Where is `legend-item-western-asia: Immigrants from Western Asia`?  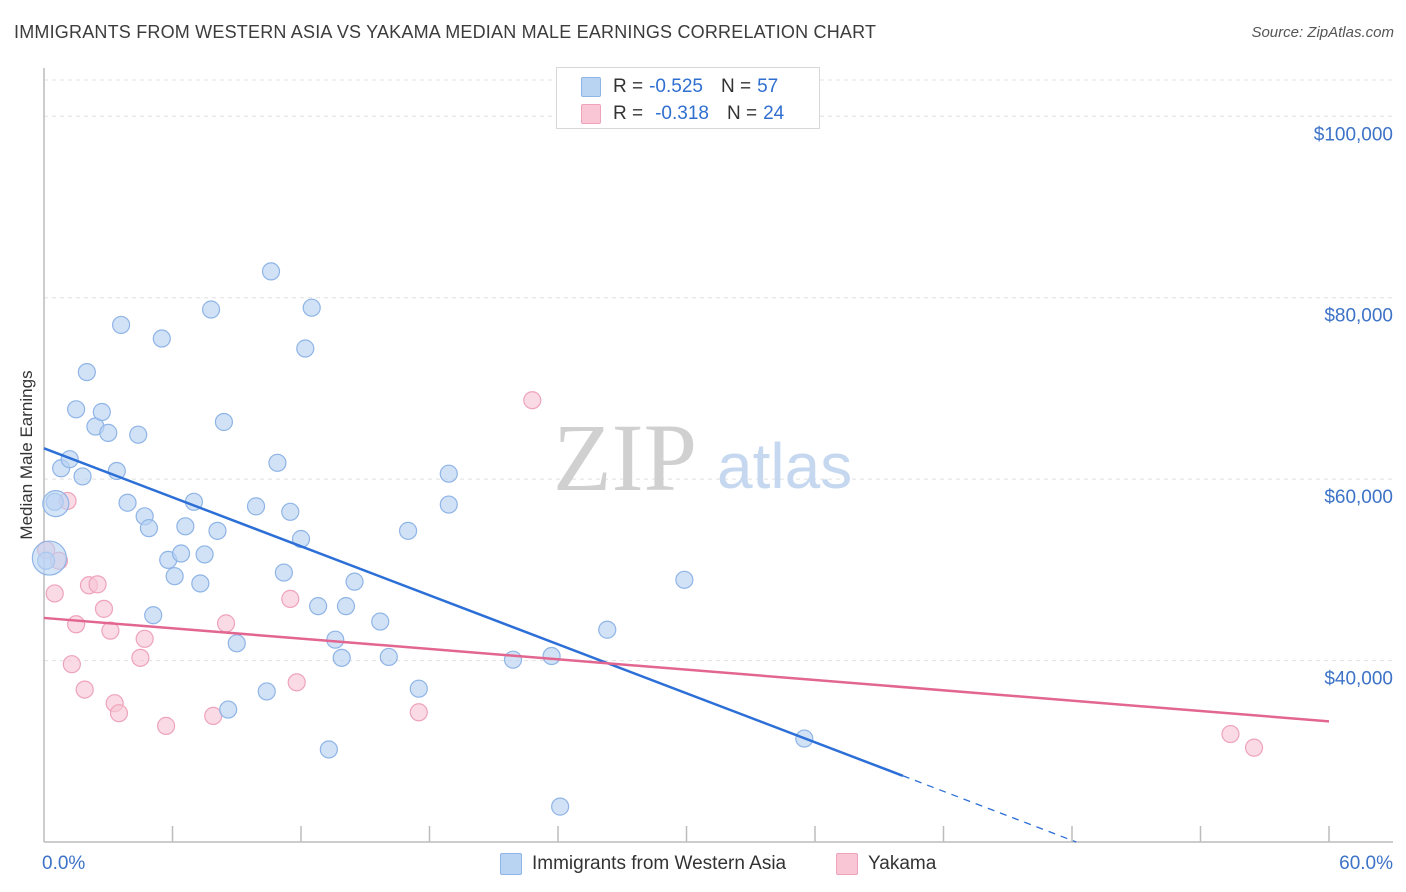
legend-item-western-asia: Immigrants from Western Asia is located at coordinates (643, 864).